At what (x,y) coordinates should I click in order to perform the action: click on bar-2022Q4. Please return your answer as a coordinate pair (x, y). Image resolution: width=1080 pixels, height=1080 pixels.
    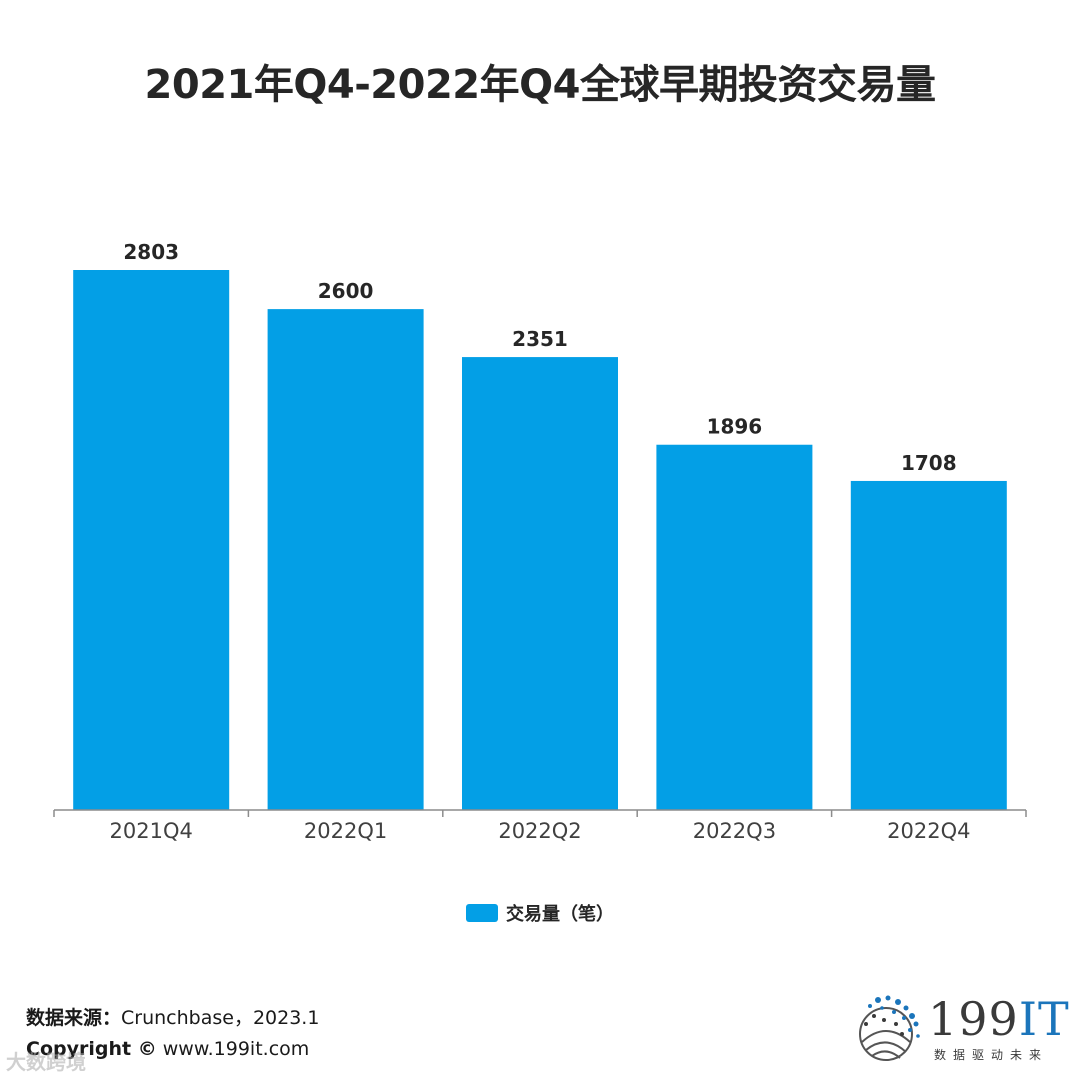
    Looking at the image, I should click on (928, 645).